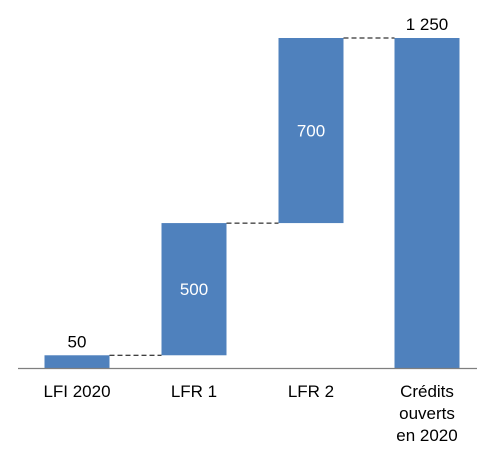 The height and width of the screenshot is (459, 497). I want to click on x-tick-label-1: LFI 2020, so click(76, 391).